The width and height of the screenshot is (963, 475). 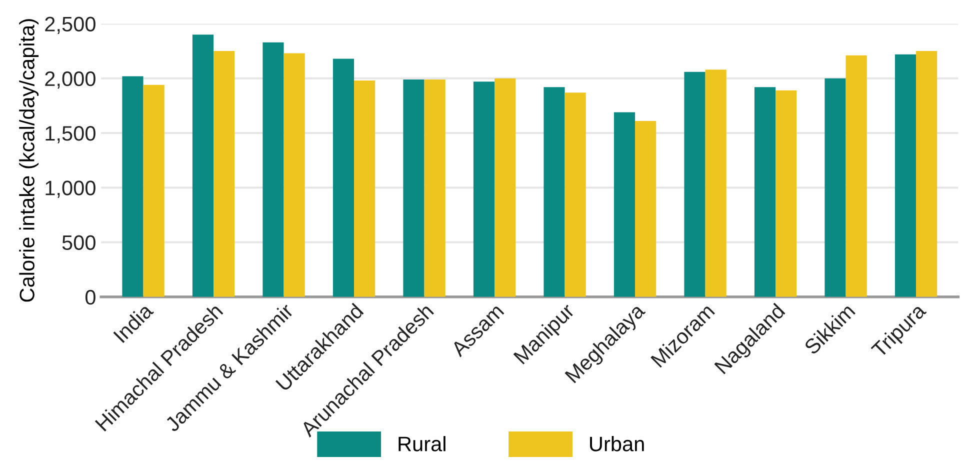 What do you see at coordinates (90, 297) in the screenshot?
I see `y-tick-label: 0` at bounding box center [90, 297].